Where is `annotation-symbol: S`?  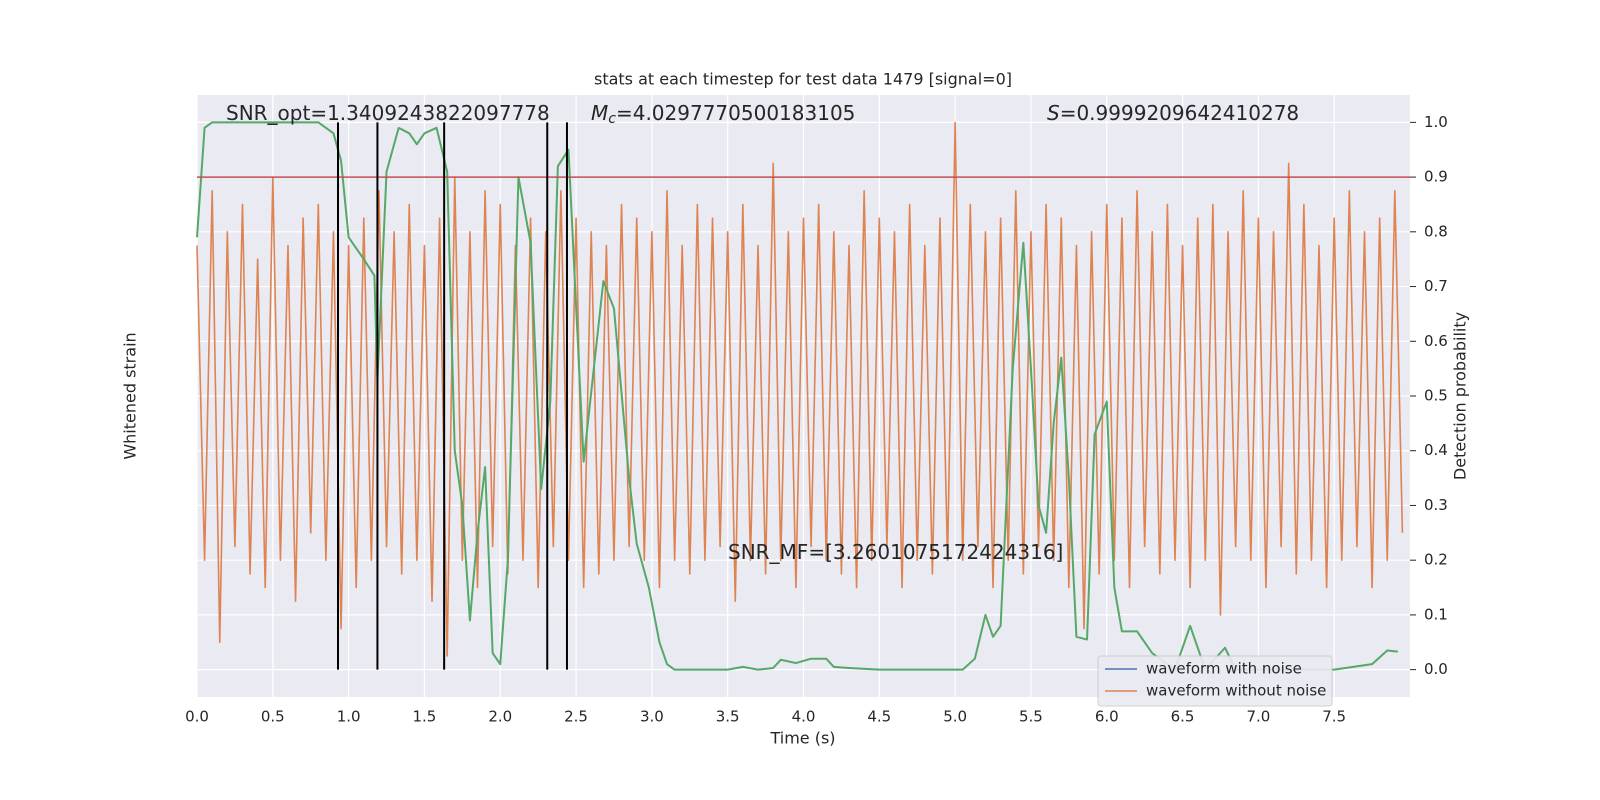 annotation-symbol: S is located at coordinates (1053, 113).